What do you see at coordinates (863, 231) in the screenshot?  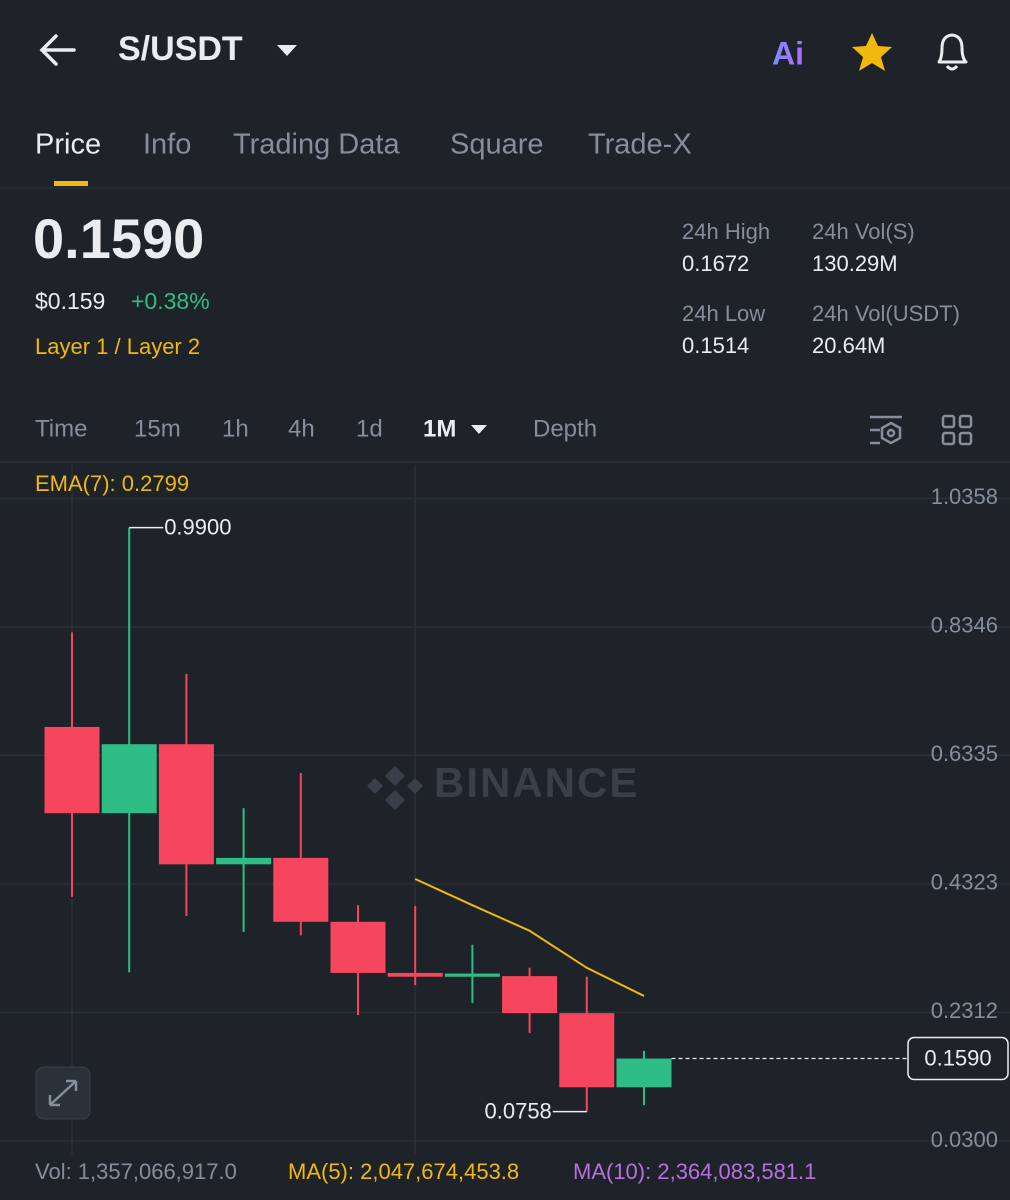 I see `stat-label: 24h Vol(S)` at bounding box center [863, 231].